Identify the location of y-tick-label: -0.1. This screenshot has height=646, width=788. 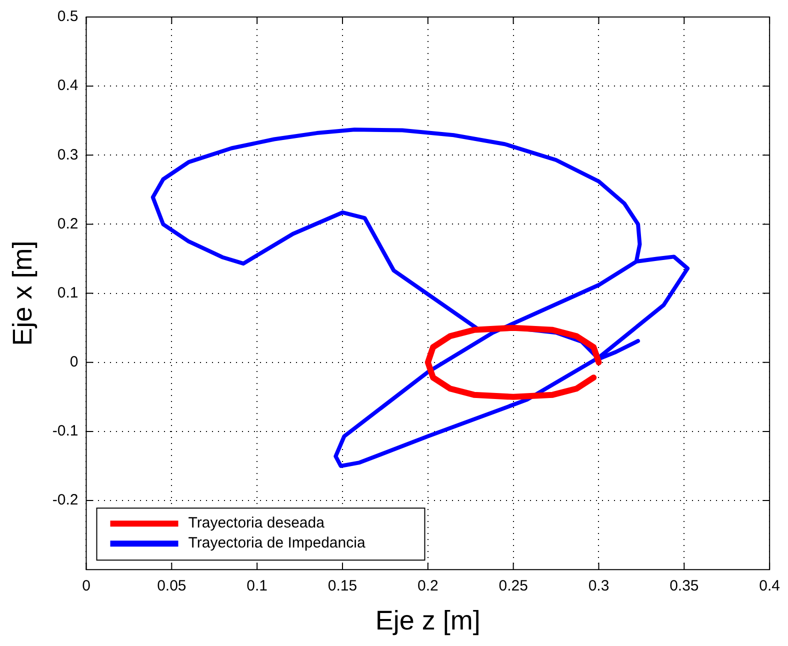
(65, 431).